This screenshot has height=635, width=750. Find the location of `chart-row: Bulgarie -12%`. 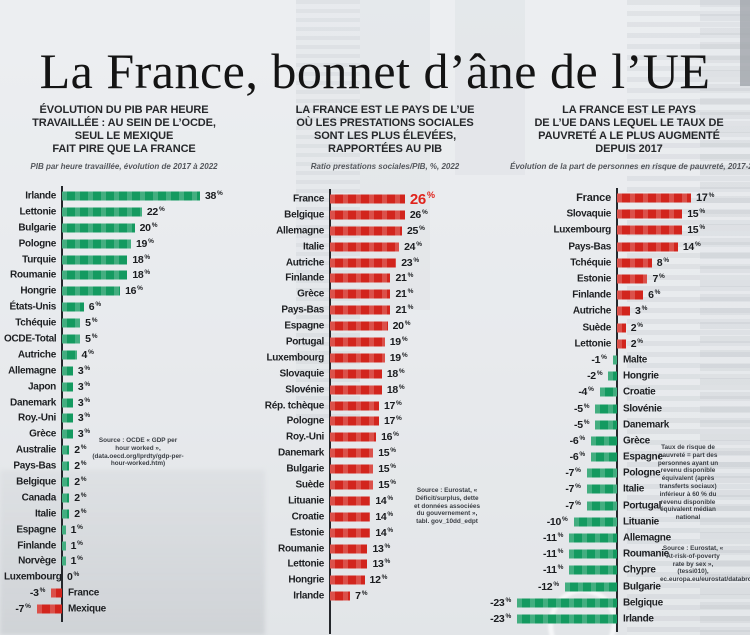

chart-row: Bulgarie -12% is located at coordinates (599, 587).